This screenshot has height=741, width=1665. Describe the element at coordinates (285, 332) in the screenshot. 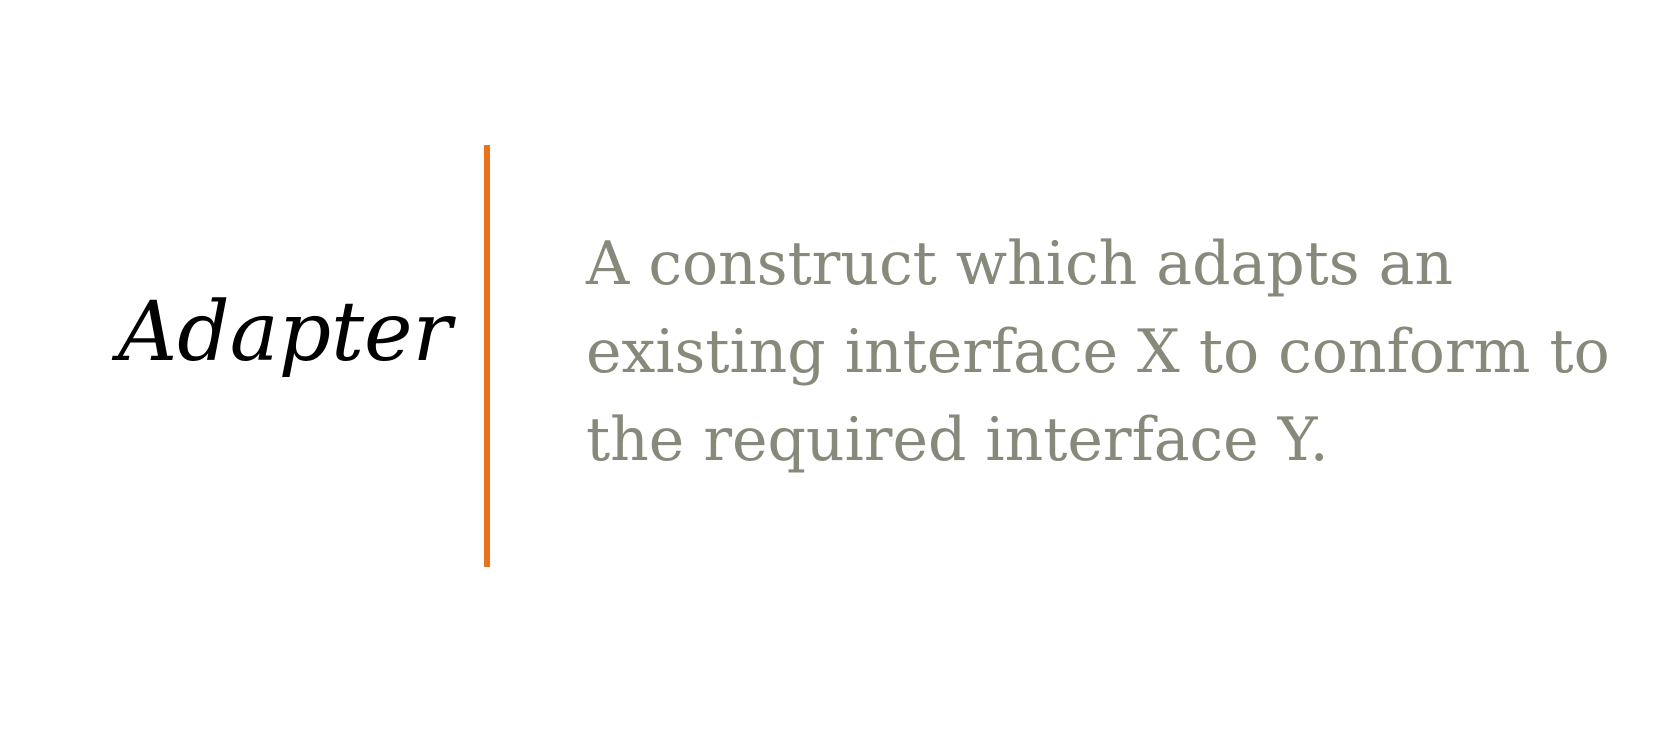

I see `term-title: Adapter` at that location.